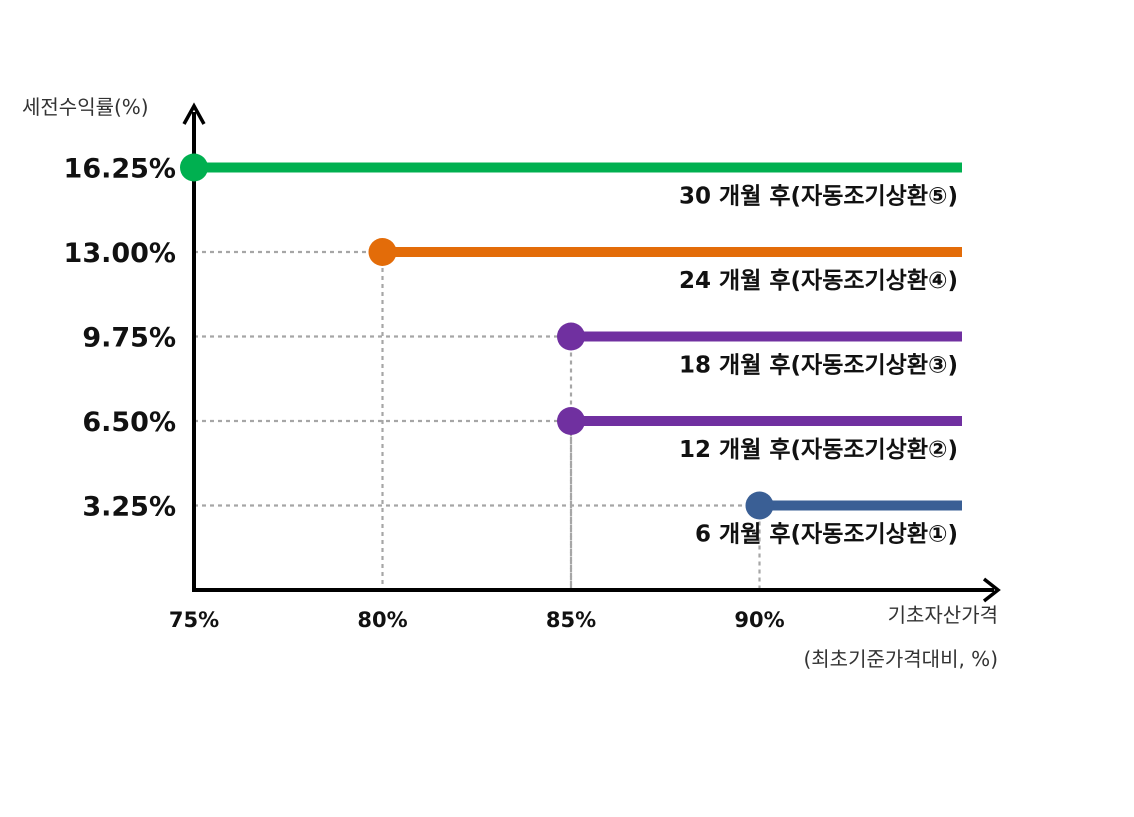 Image resolution: width=1134 pixels, height=817 pixels. Describe the element at coordinates (477, 620) in the screenshot. I see `x-tick-labels: 75% 80% 85% 90%` at that location.